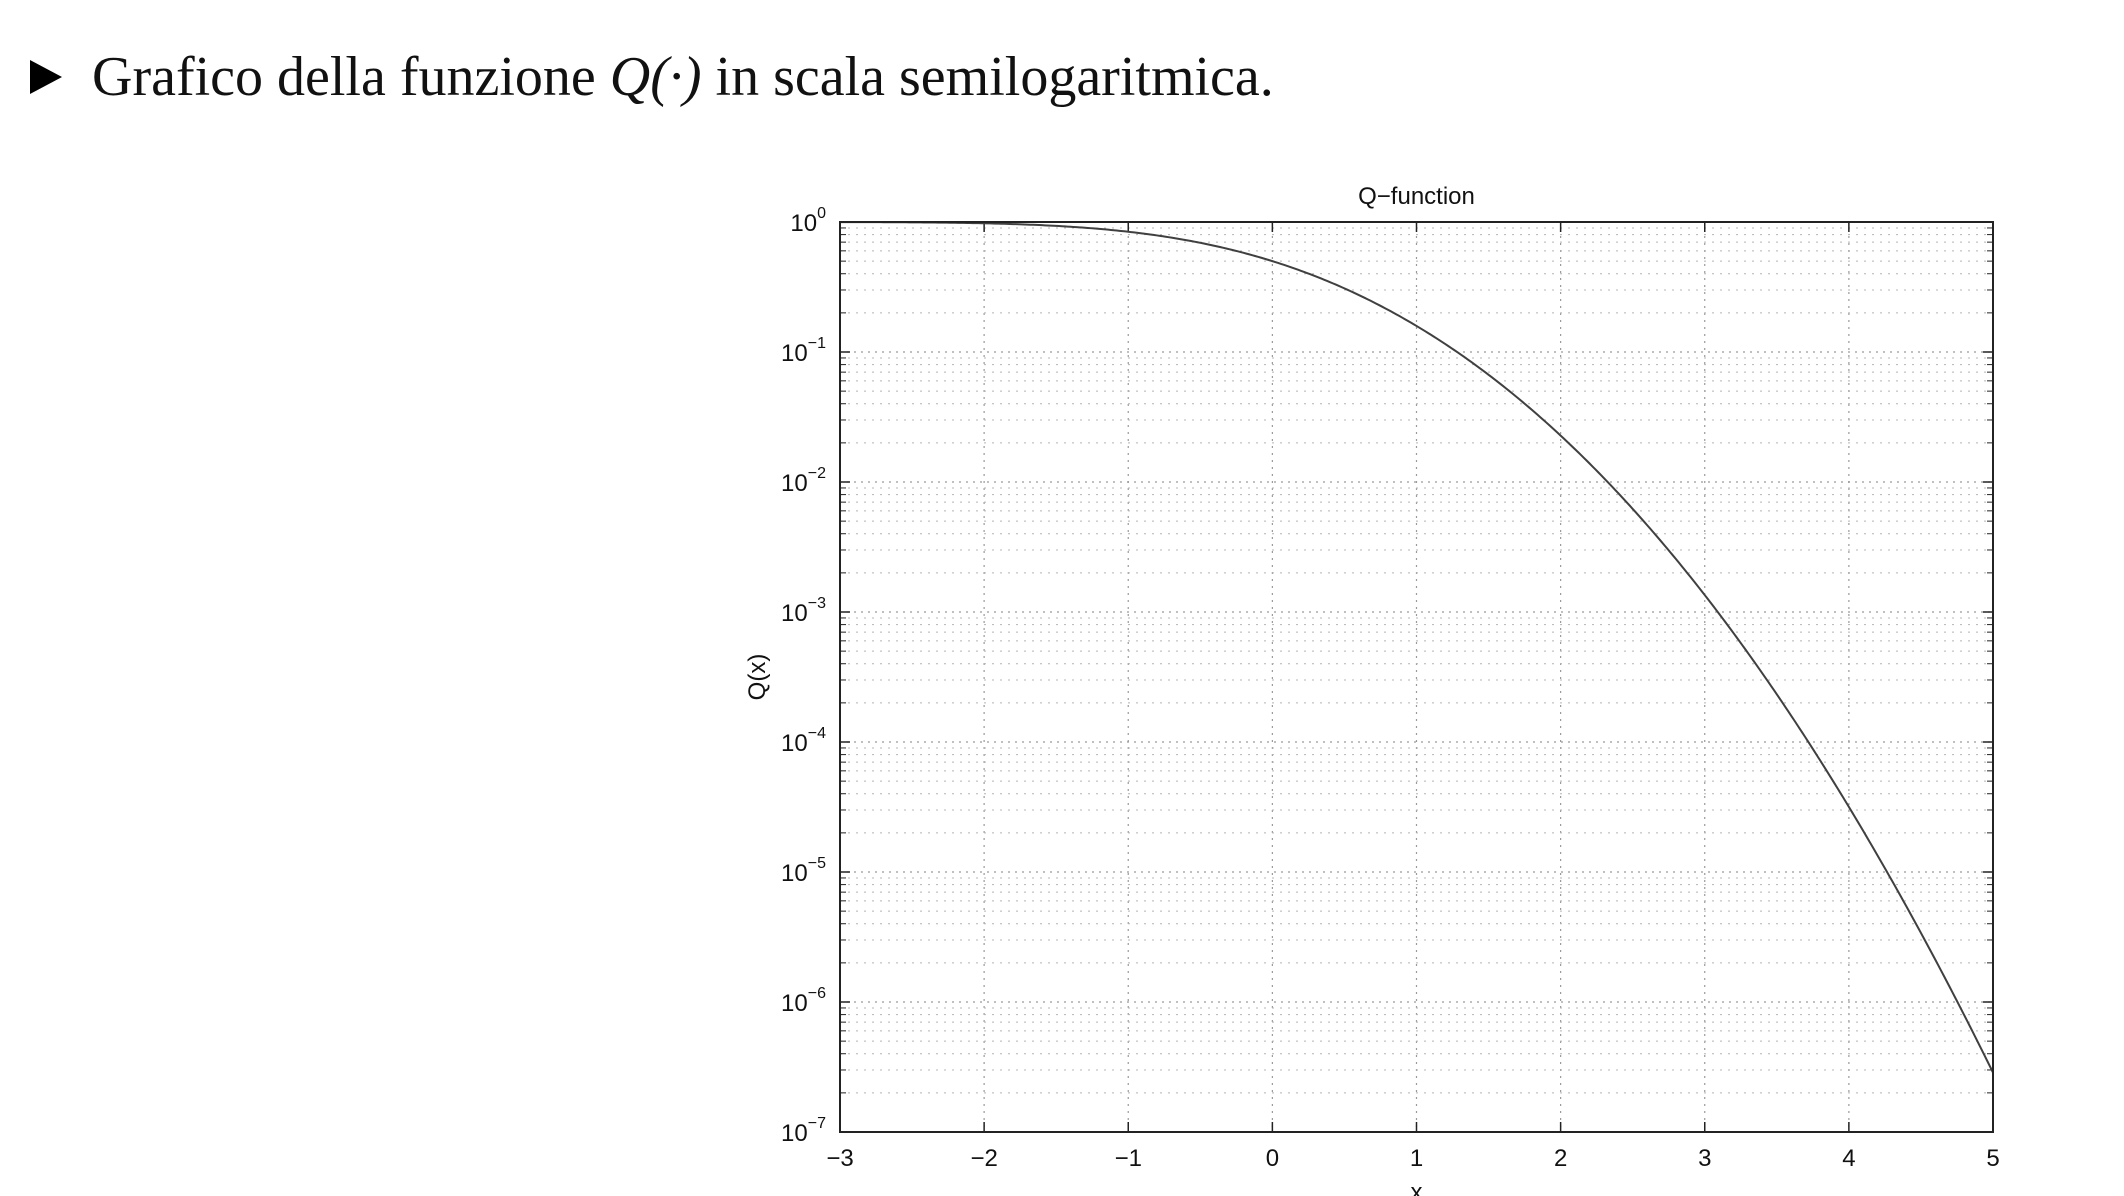 The image size is (2124, 1196). What do you see at coordinates (1992, 1158) in the screenshot?
I see `x-tick-label: 5` at bounding box center [1992, 1158].